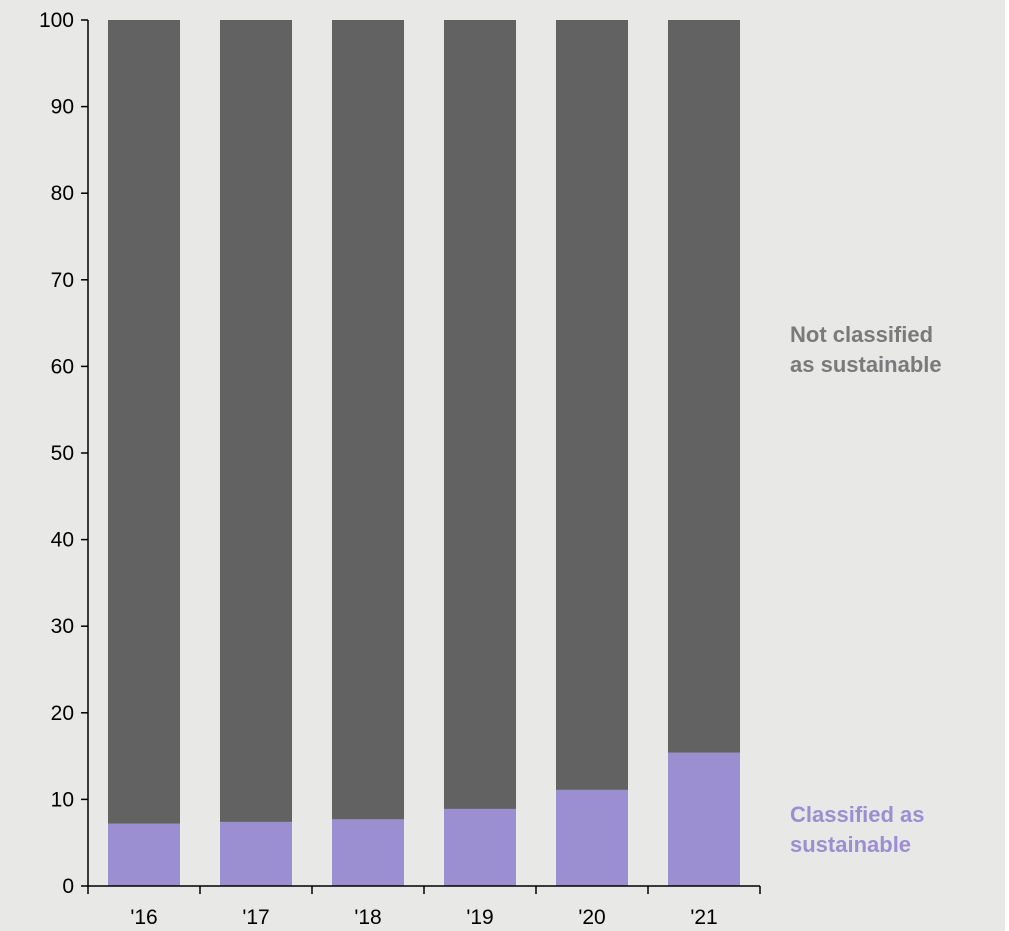 The width and height of the screenshot is (1009, 931). What do you see at coordinates (143, 917) in the screenshot?
I see `x-tick-label: '16` at bounding box center [143, 917].